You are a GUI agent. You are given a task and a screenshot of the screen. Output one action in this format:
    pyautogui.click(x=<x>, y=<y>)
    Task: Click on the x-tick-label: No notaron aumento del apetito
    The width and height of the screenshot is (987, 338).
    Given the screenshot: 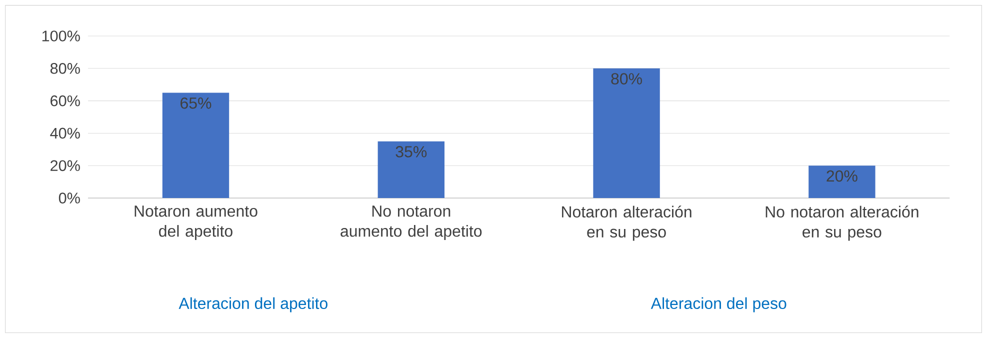 What is the action you would take?
    pyautogui.click(x=411, y=223)
    